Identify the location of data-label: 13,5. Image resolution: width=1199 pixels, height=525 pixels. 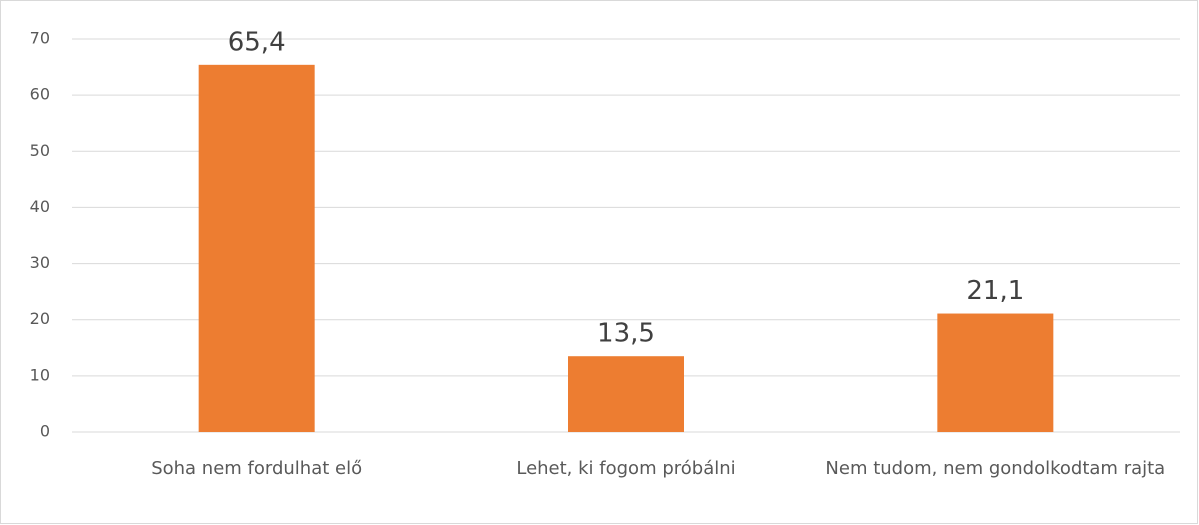
(626, 334).